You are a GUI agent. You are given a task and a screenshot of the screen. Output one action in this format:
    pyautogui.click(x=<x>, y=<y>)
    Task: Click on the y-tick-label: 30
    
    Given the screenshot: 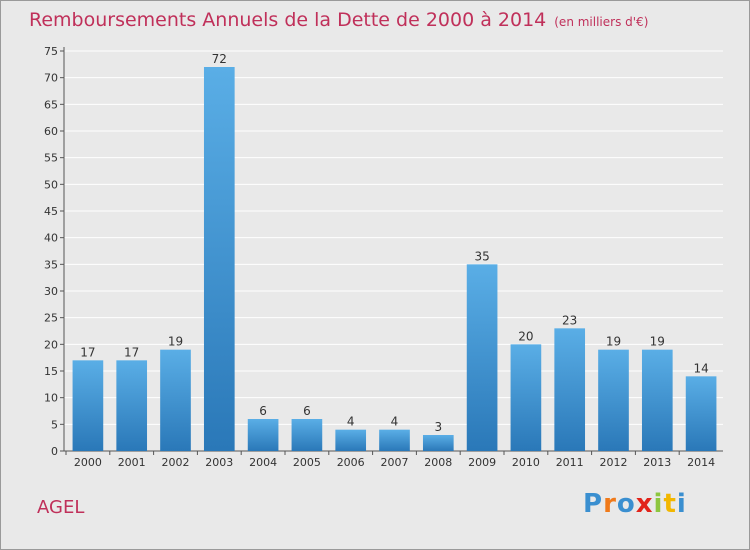 What is the action you would take?
    pyautogui.click(x=51, y=291)
    